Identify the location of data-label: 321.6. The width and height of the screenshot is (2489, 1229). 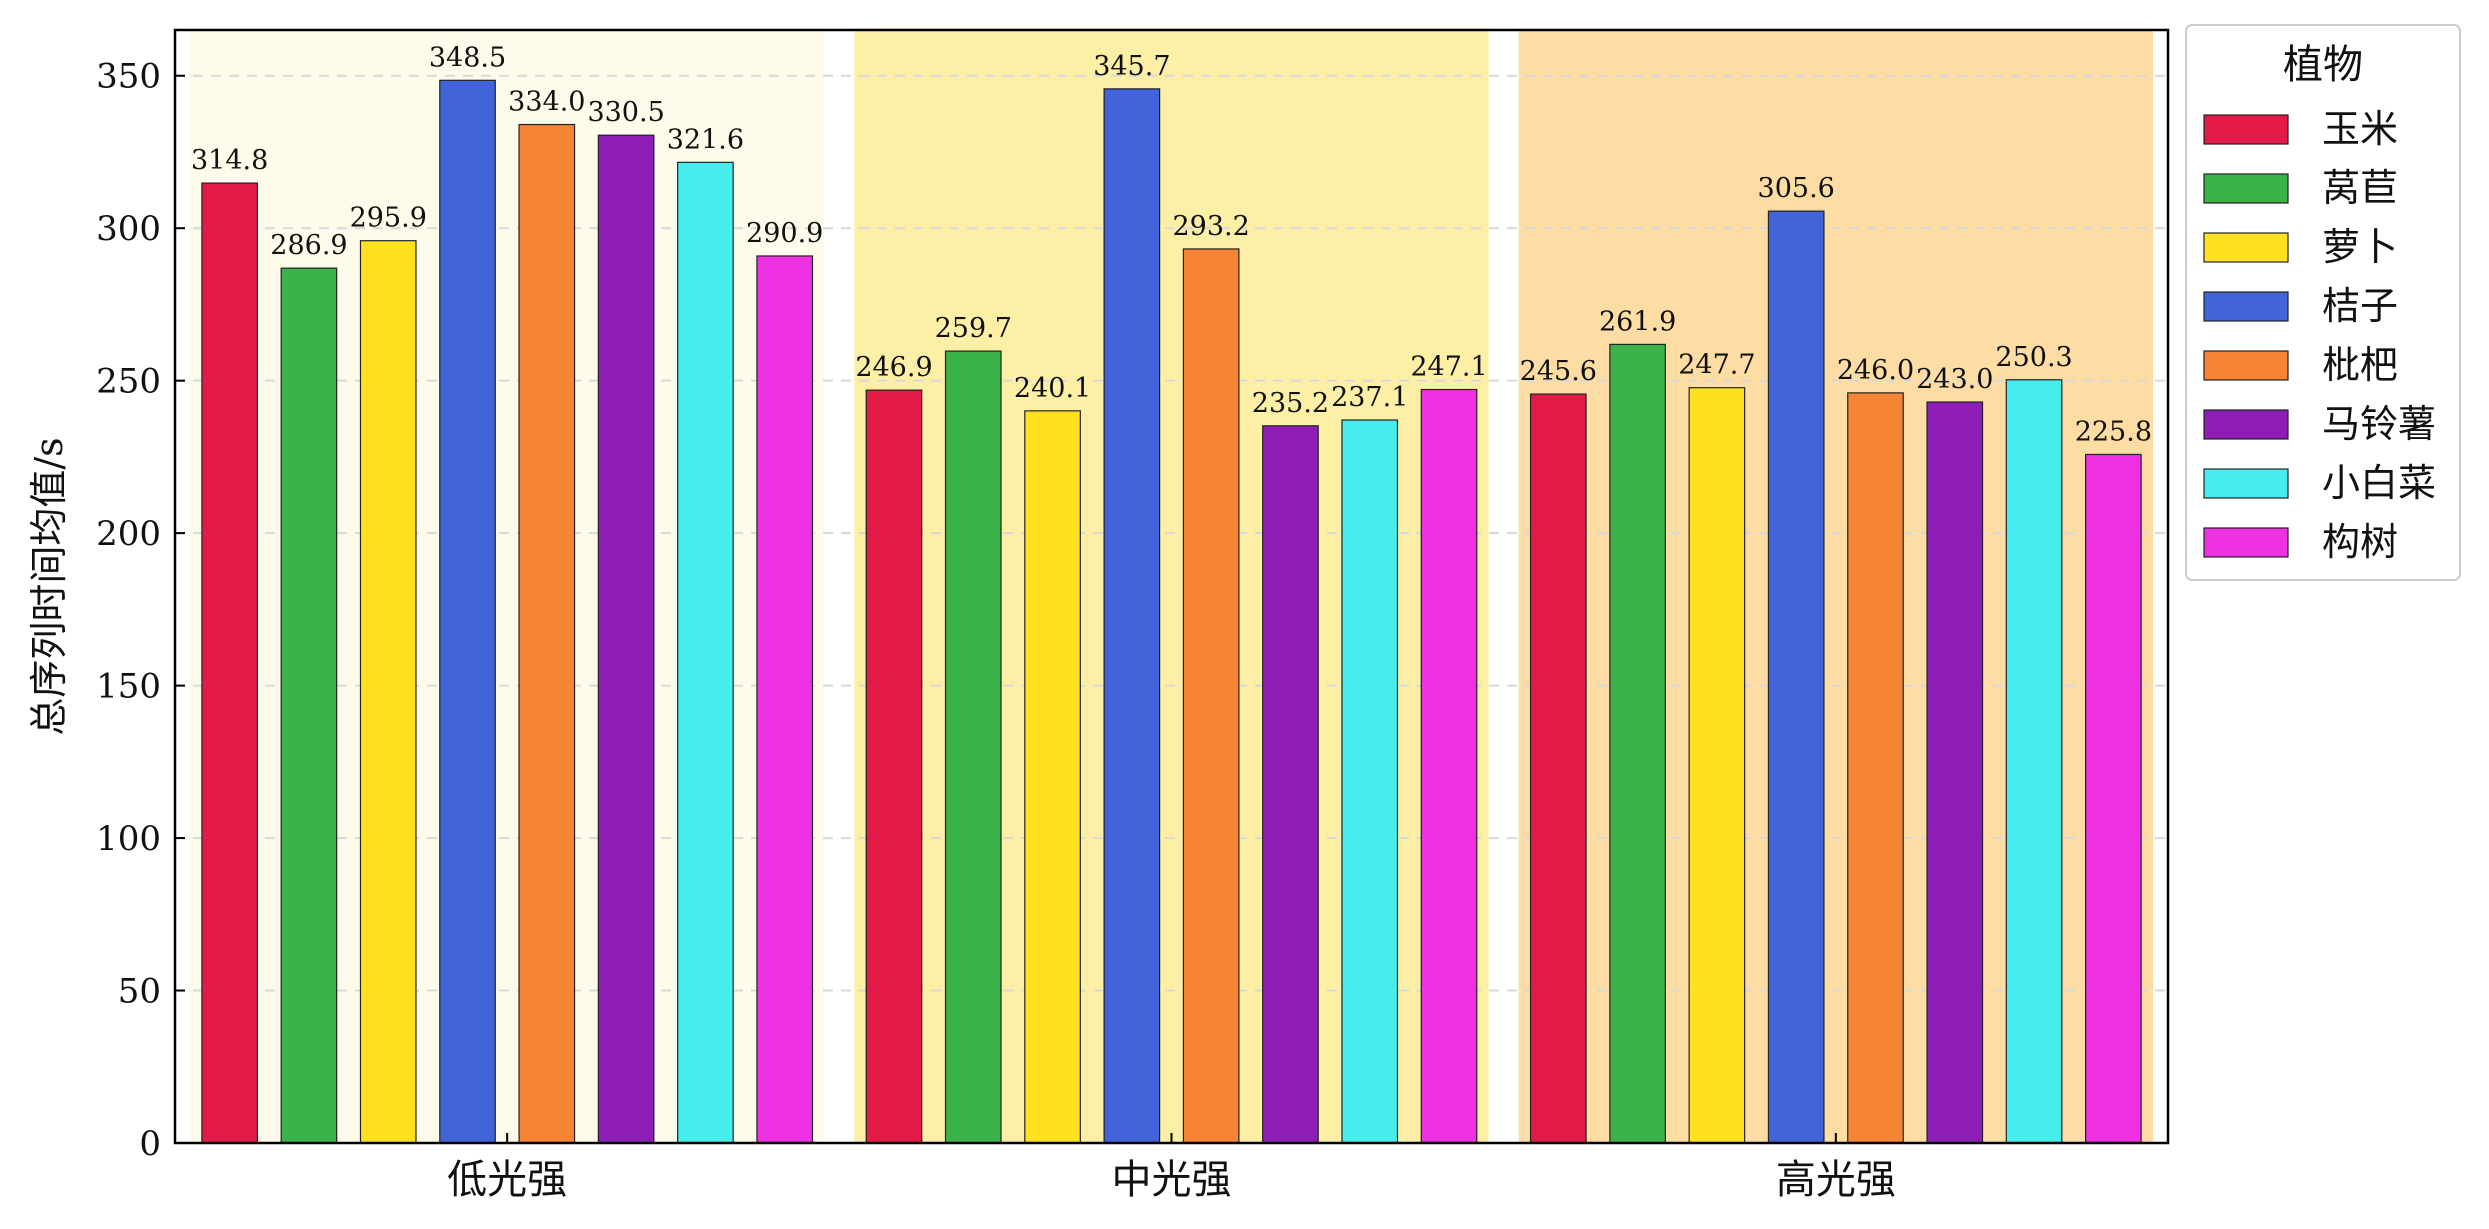
(705, 139).